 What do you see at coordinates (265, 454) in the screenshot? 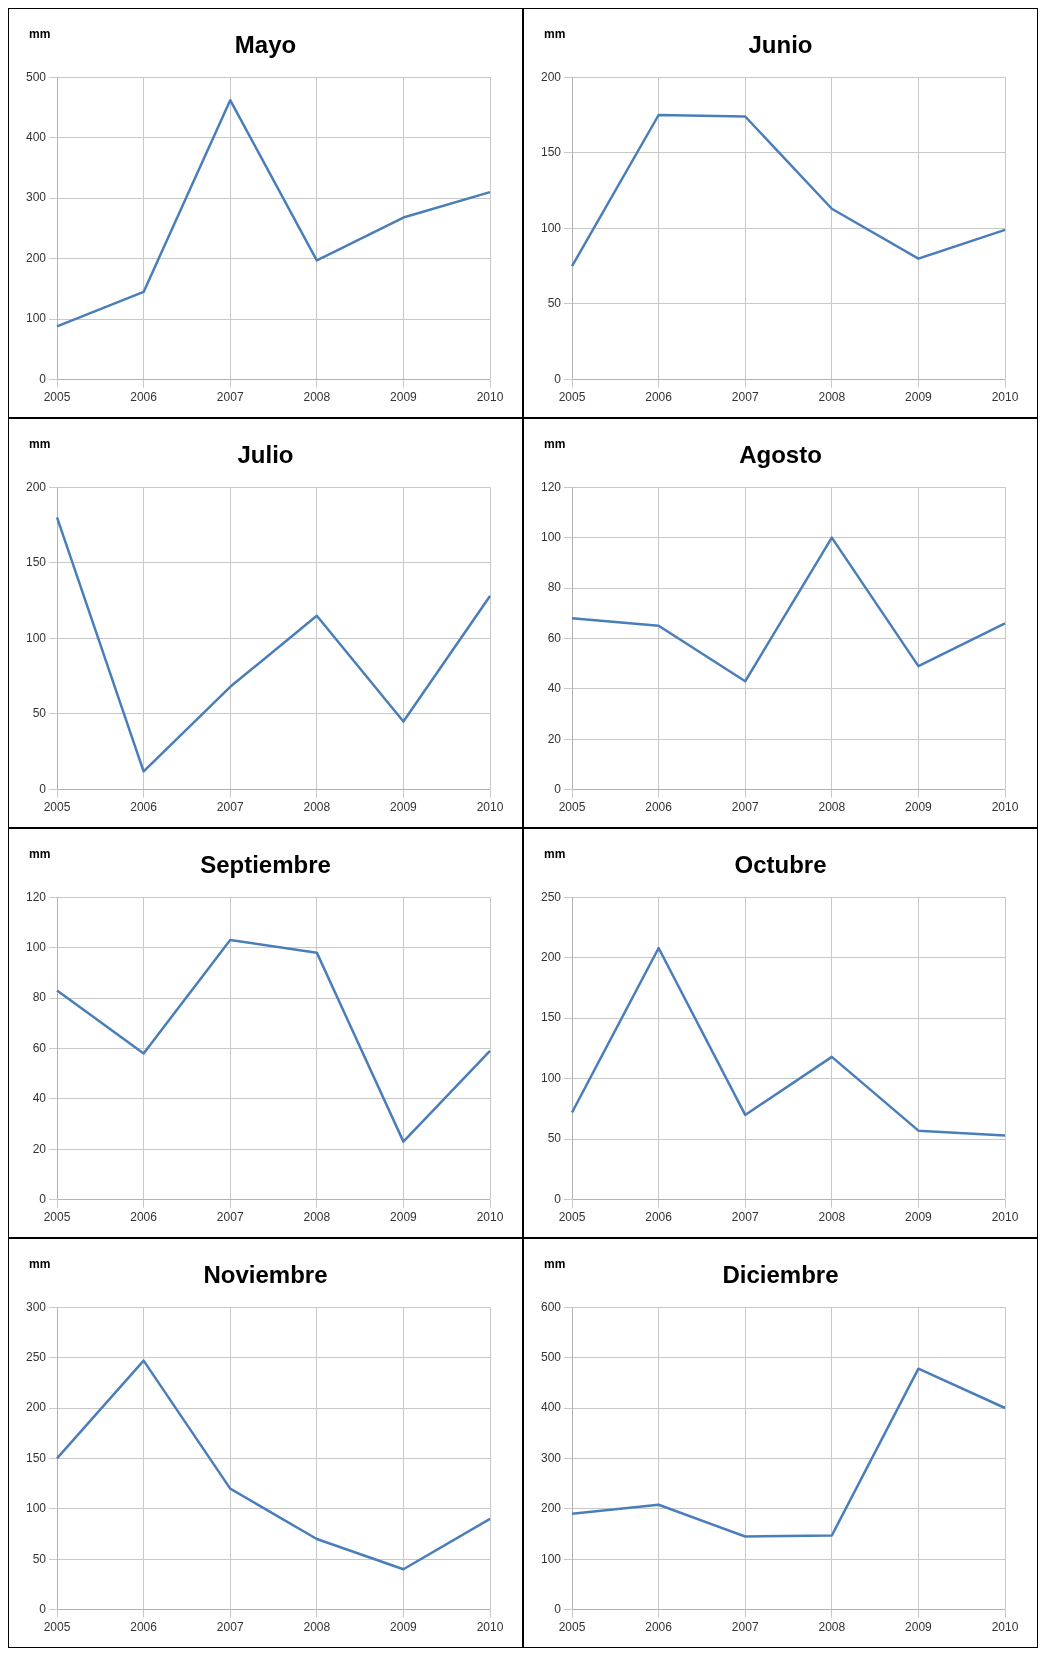
I see `chart-title: Julio` at bounding box center [265, 454].